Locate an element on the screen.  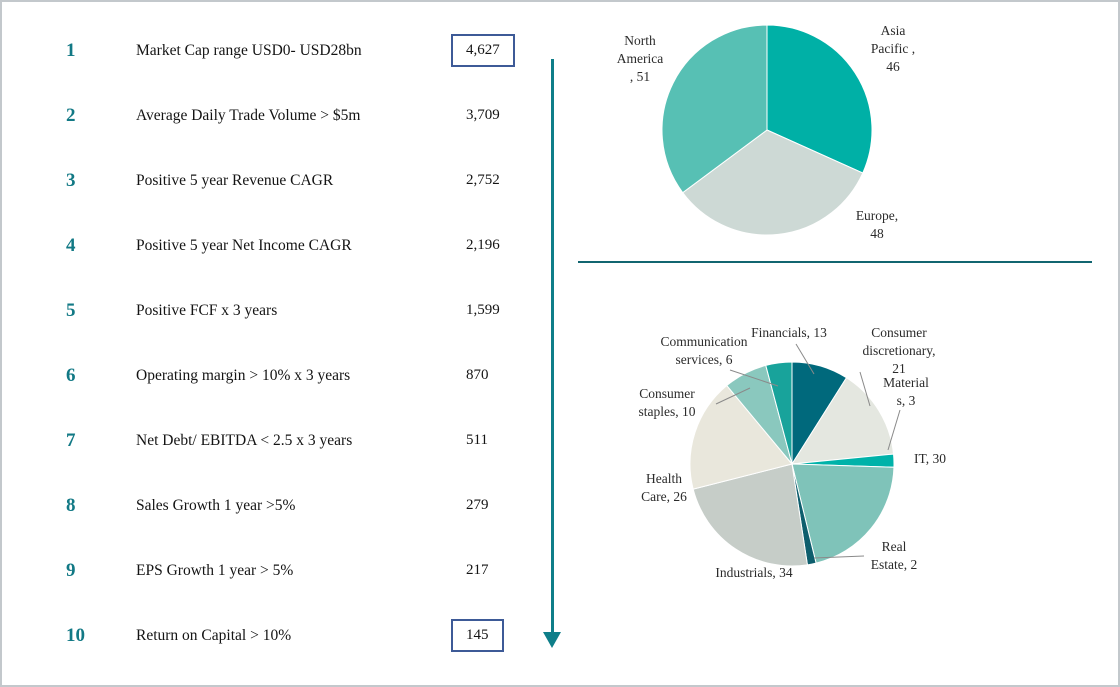
step-count: 3,709 is located at coordinates (483, 115).